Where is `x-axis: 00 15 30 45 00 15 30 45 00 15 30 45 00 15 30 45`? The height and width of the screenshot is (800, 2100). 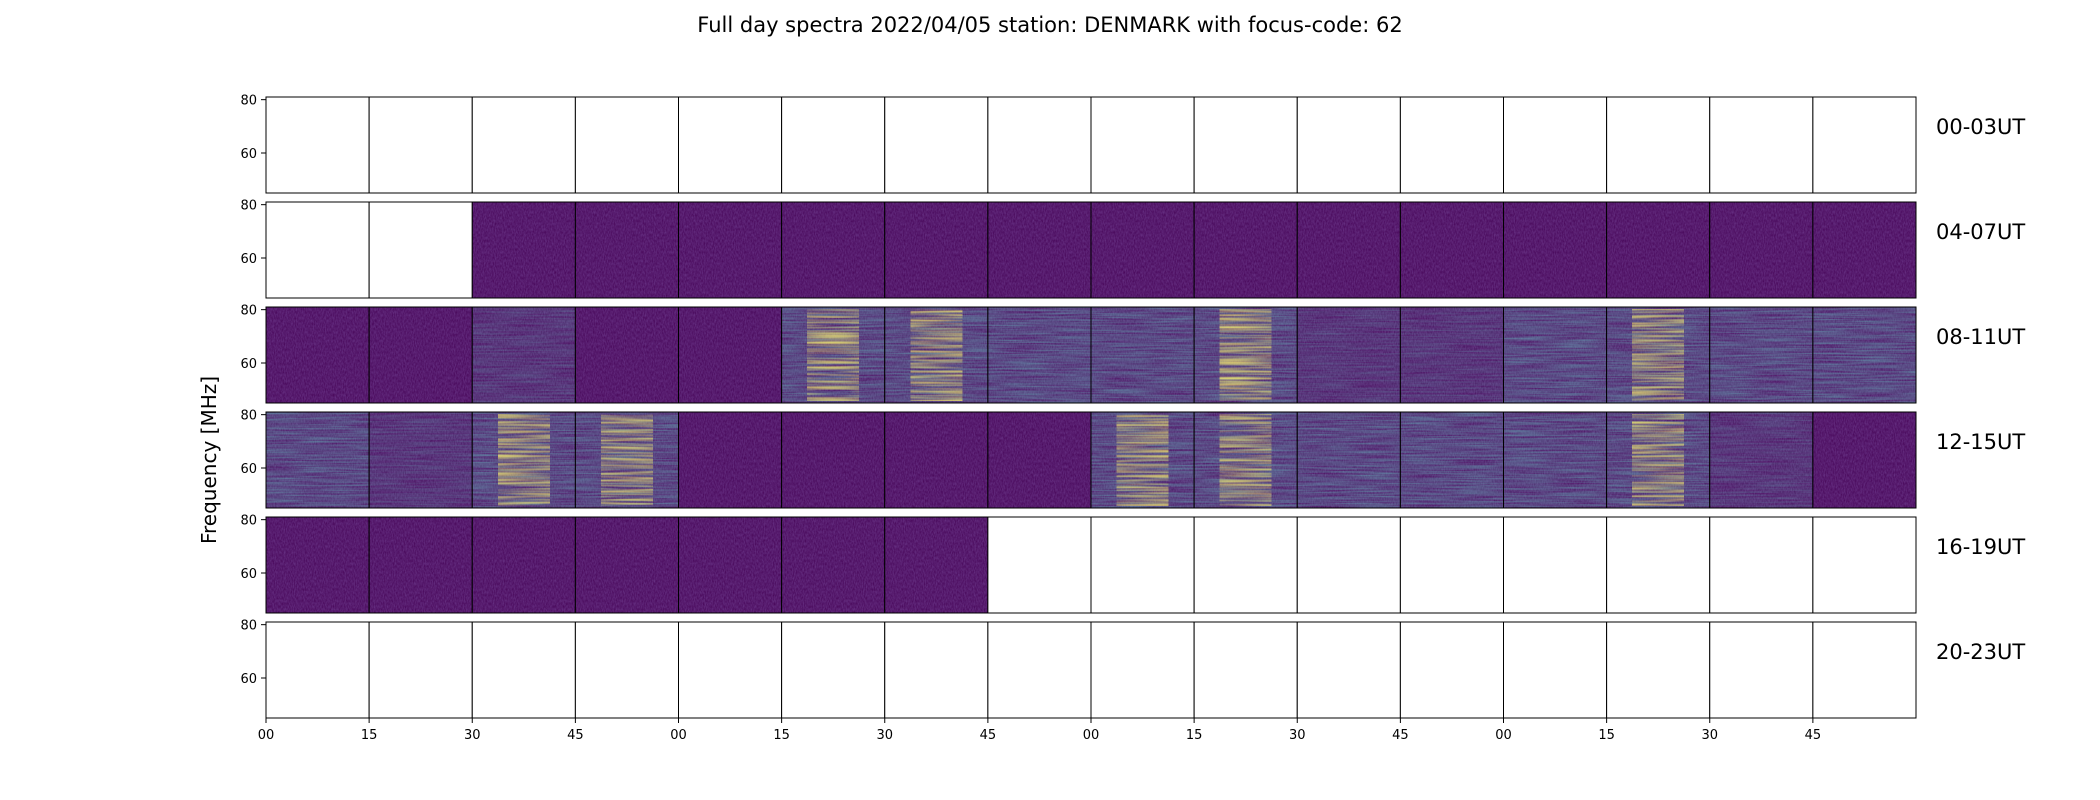
x-axis: 00 15 30 45 00 15 30 45 00 15 30 45 00 15 30 45 is located at coordinates (1039, 730).